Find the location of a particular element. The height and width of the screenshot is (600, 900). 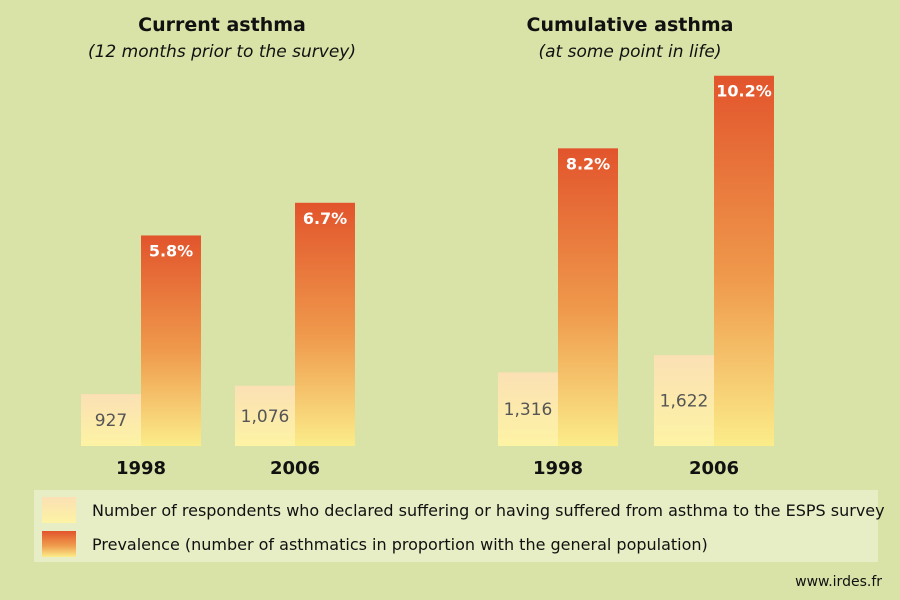

x-tick-label-1-2006: 2006 is located at coordinates (295, 468).